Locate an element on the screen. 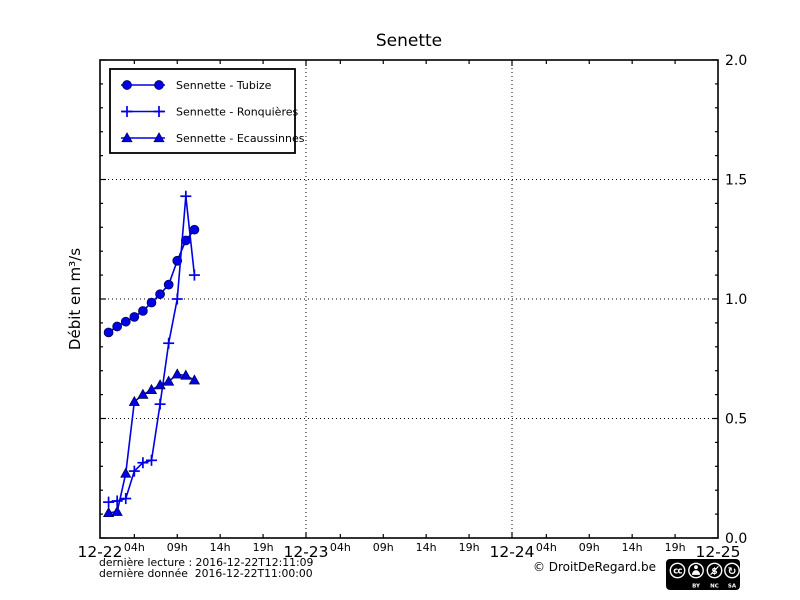 Image resolution: width=800 pixels, height=600 pixels. y-tick-label: 1.0 is located at coordinates (736, 300).